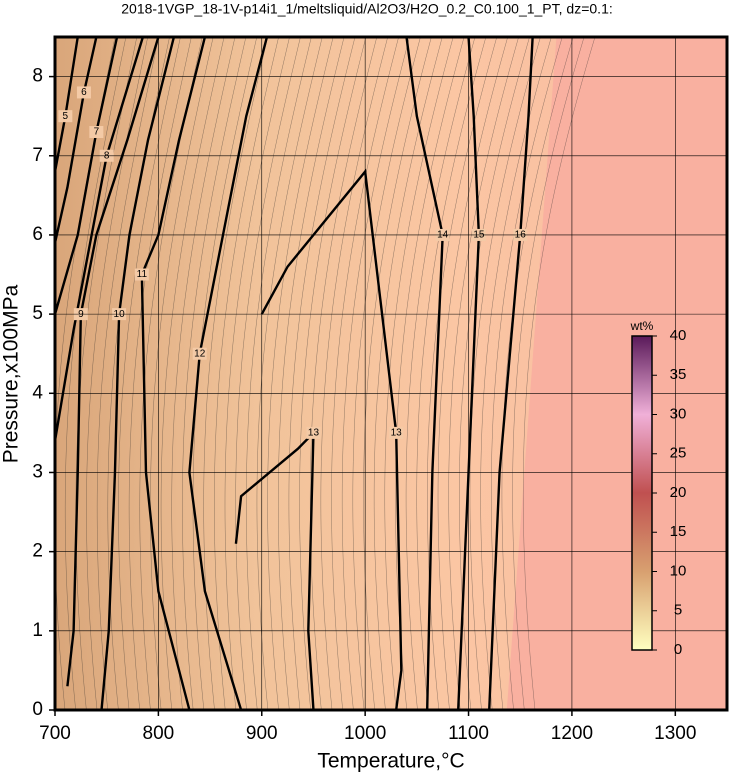 Image resolution: width=734 pixels, height=781 pixels. I want to click on y-tick-label: 7, so click(37, 155).